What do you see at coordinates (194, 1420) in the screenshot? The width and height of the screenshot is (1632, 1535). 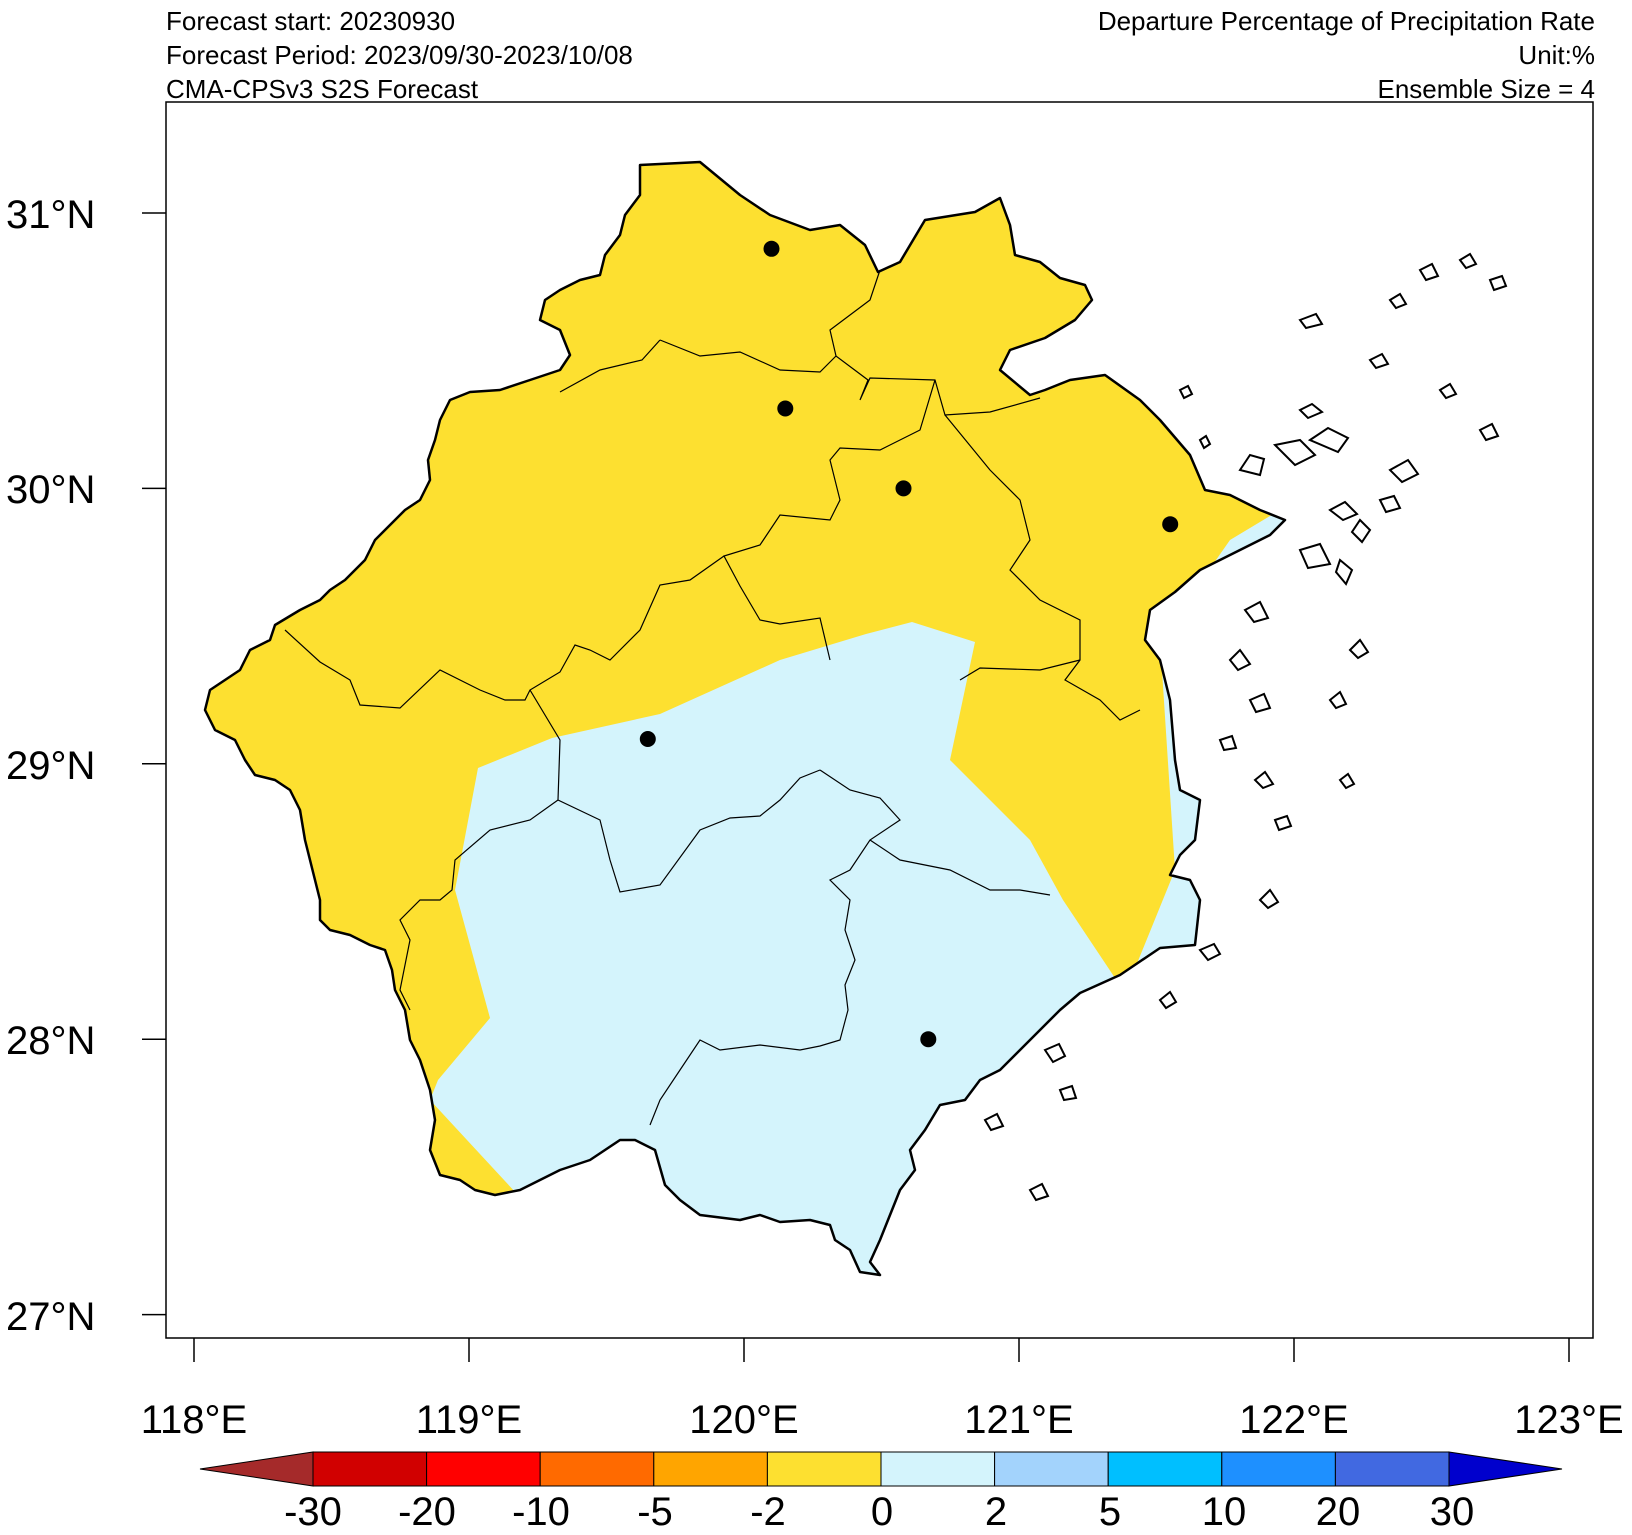 I see `lon-label-118: 118°E` at bounding box center [194, 1420].